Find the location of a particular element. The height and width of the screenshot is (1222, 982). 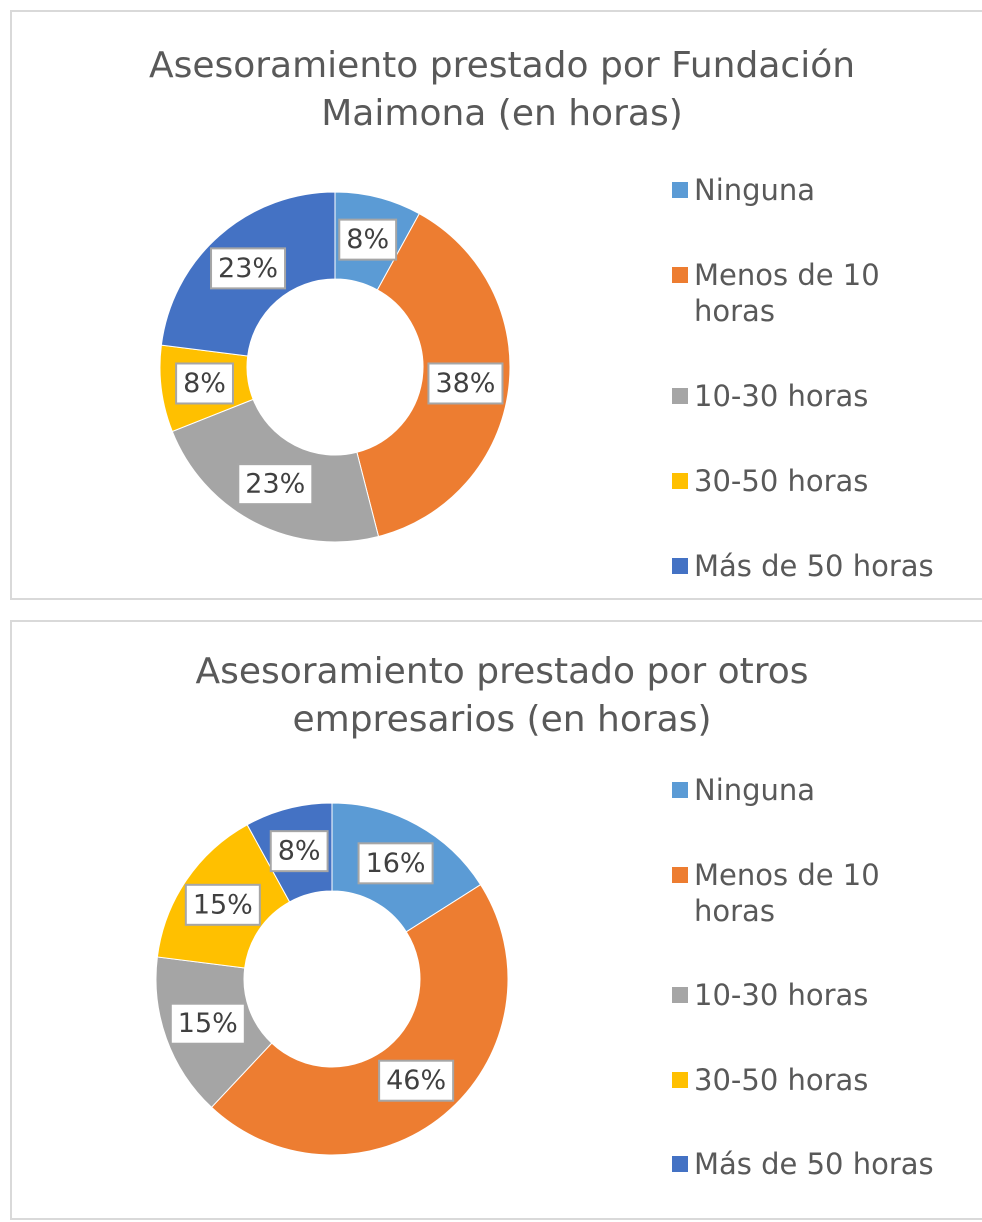

data-label-text: 46% is located at coordinates (416, 1080).